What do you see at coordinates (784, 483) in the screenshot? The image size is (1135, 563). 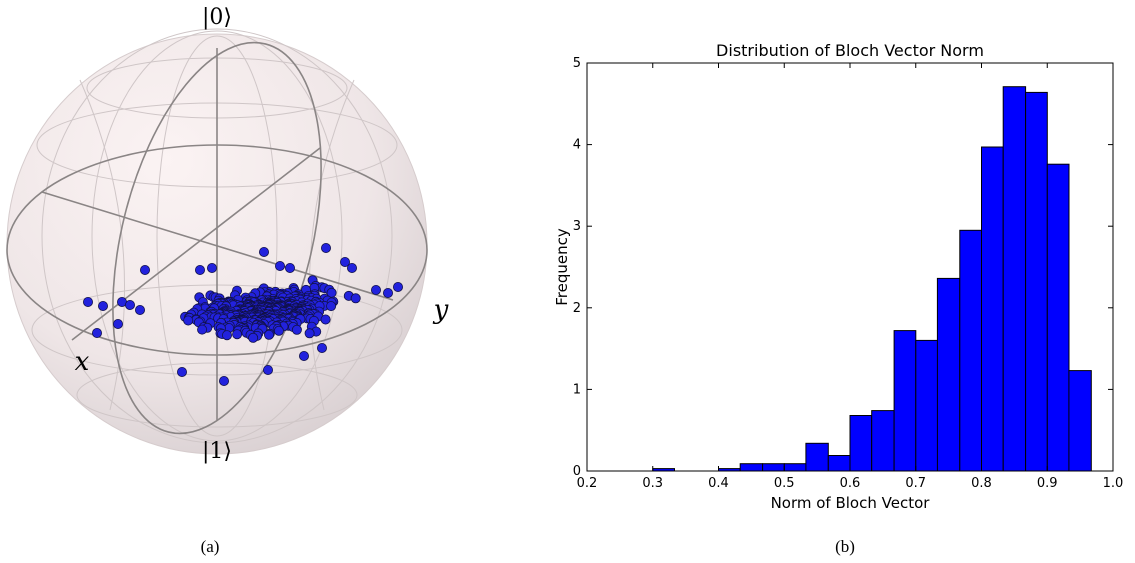 I see `x-tick-label: 0.5` at bounding box center [784, 483].